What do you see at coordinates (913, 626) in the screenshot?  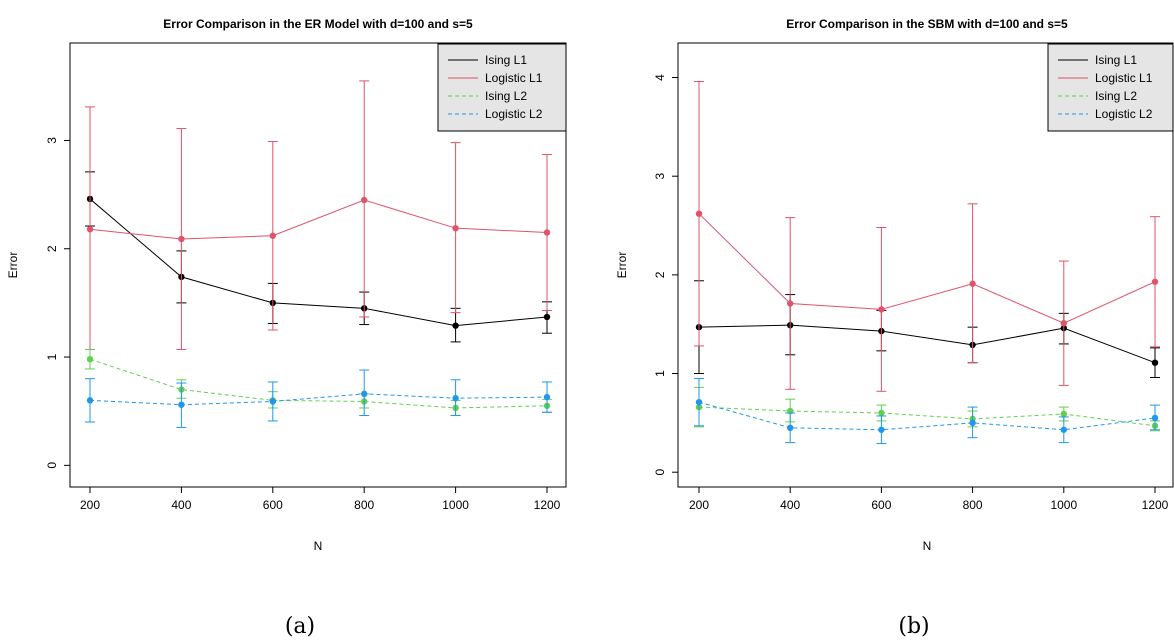 I see `chart-b-caption: (b)` at bounding box center [913, 626].